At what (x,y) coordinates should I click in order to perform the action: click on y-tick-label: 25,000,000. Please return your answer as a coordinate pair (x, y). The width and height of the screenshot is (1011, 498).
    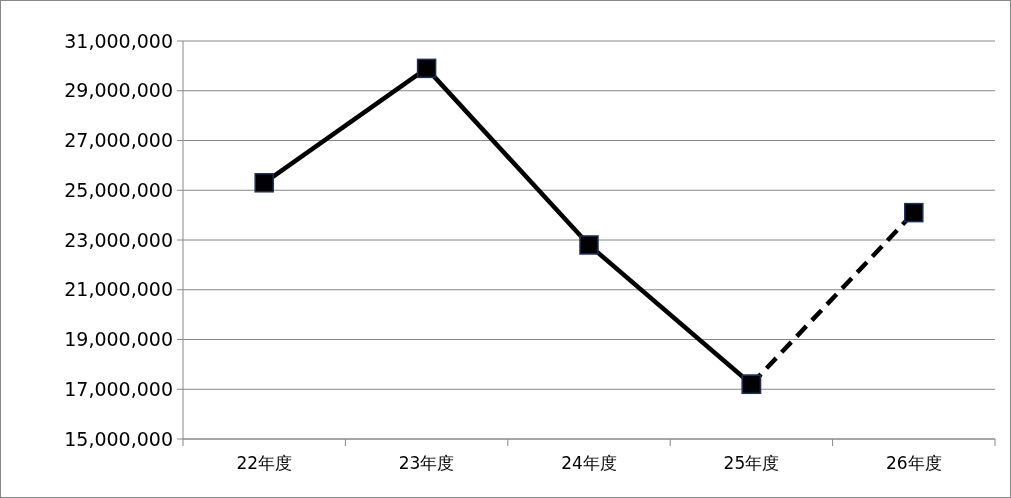
    Looking at the image, I should click on (118, 189).